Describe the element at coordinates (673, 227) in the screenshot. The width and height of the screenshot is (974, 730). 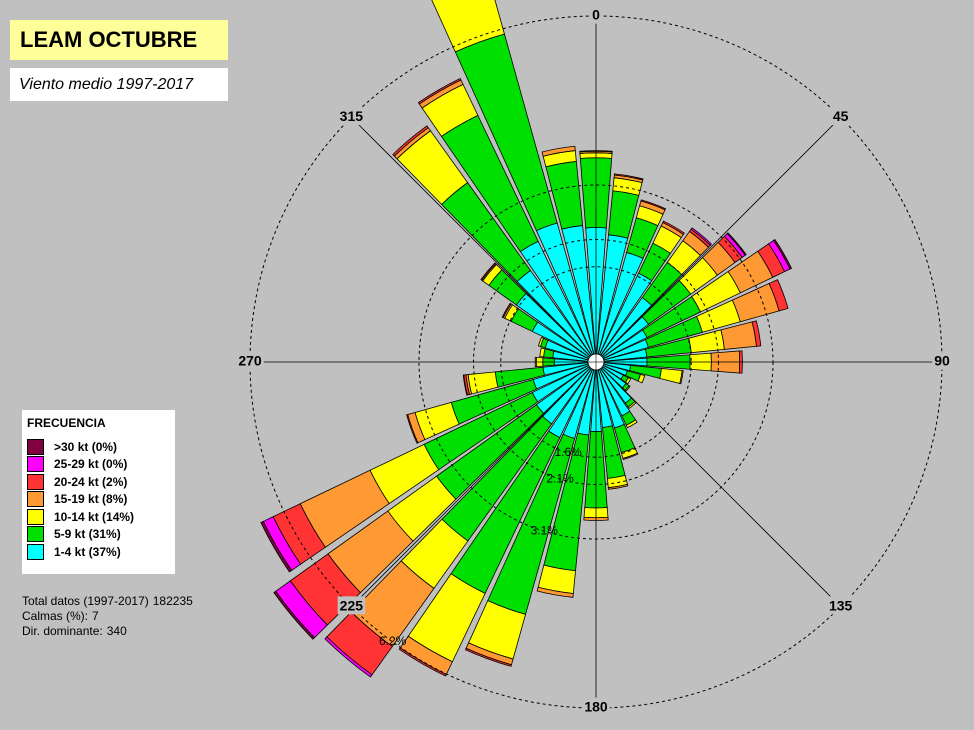
I see `wind-bar-30-2024kt` at that location.